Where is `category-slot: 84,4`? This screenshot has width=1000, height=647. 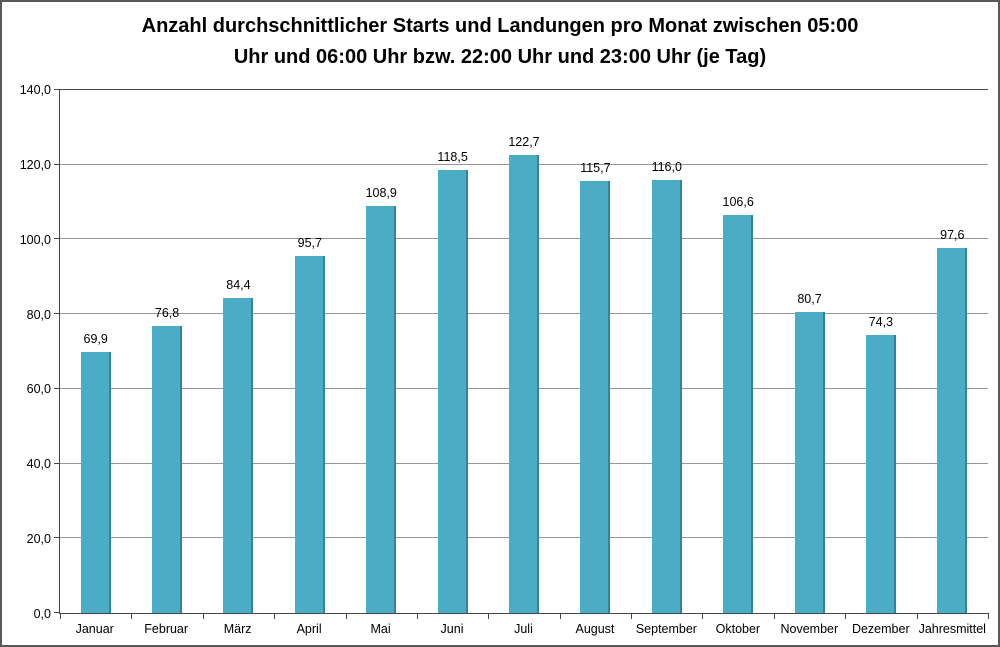 category-slot: 84,4 is located at coordinates (238, 351).